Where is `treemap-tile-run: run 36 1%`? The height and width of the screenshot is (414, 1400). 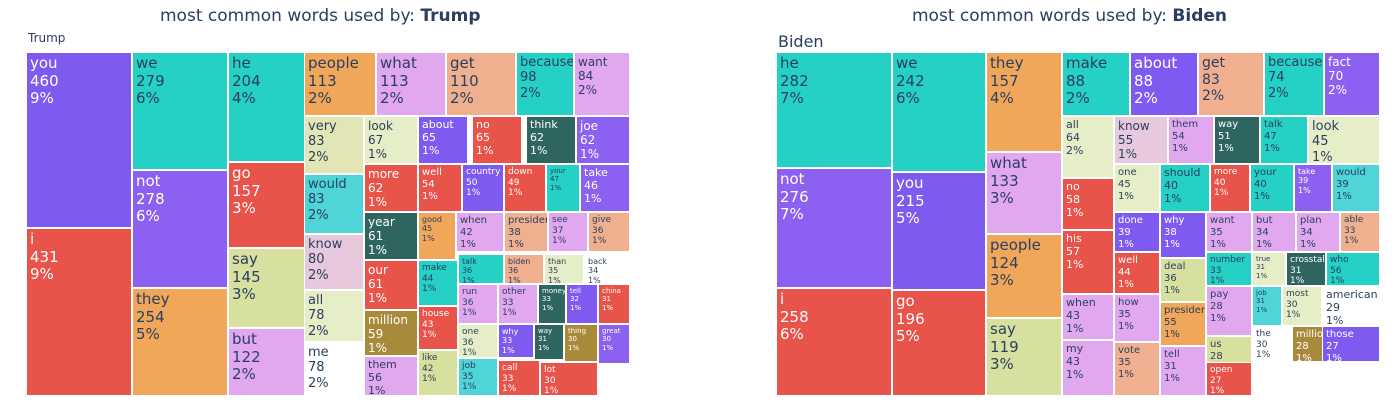
treemap-tile-run: run 36 1% is located at coordinates (478, 304).